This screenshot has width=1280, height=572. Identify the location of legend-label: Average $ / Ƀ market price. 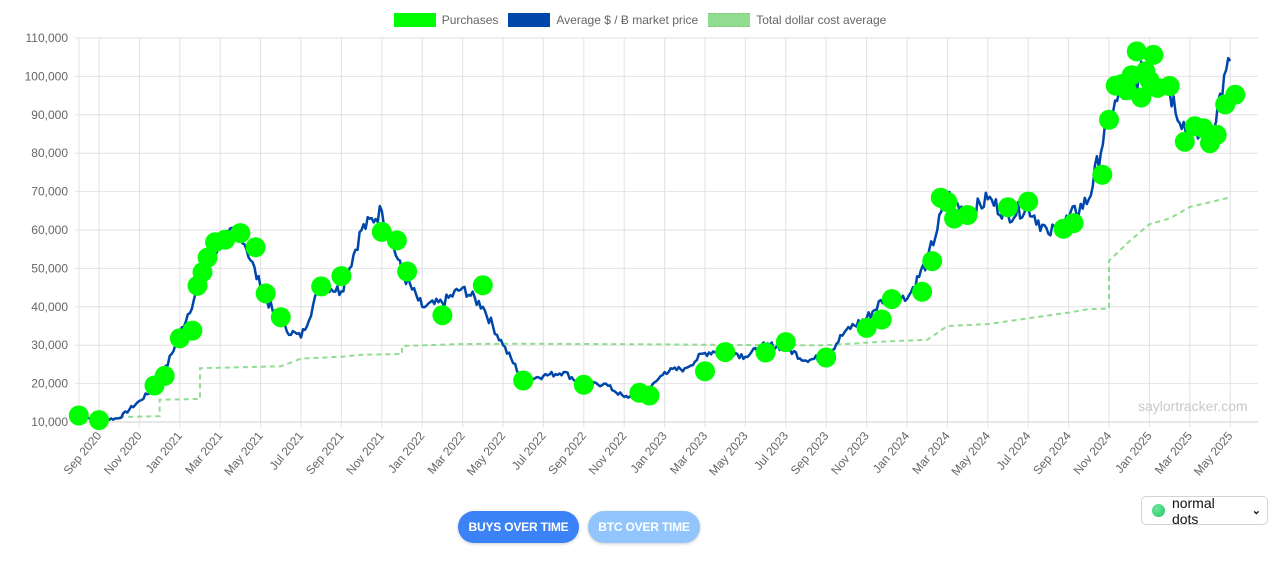
(627, 20).